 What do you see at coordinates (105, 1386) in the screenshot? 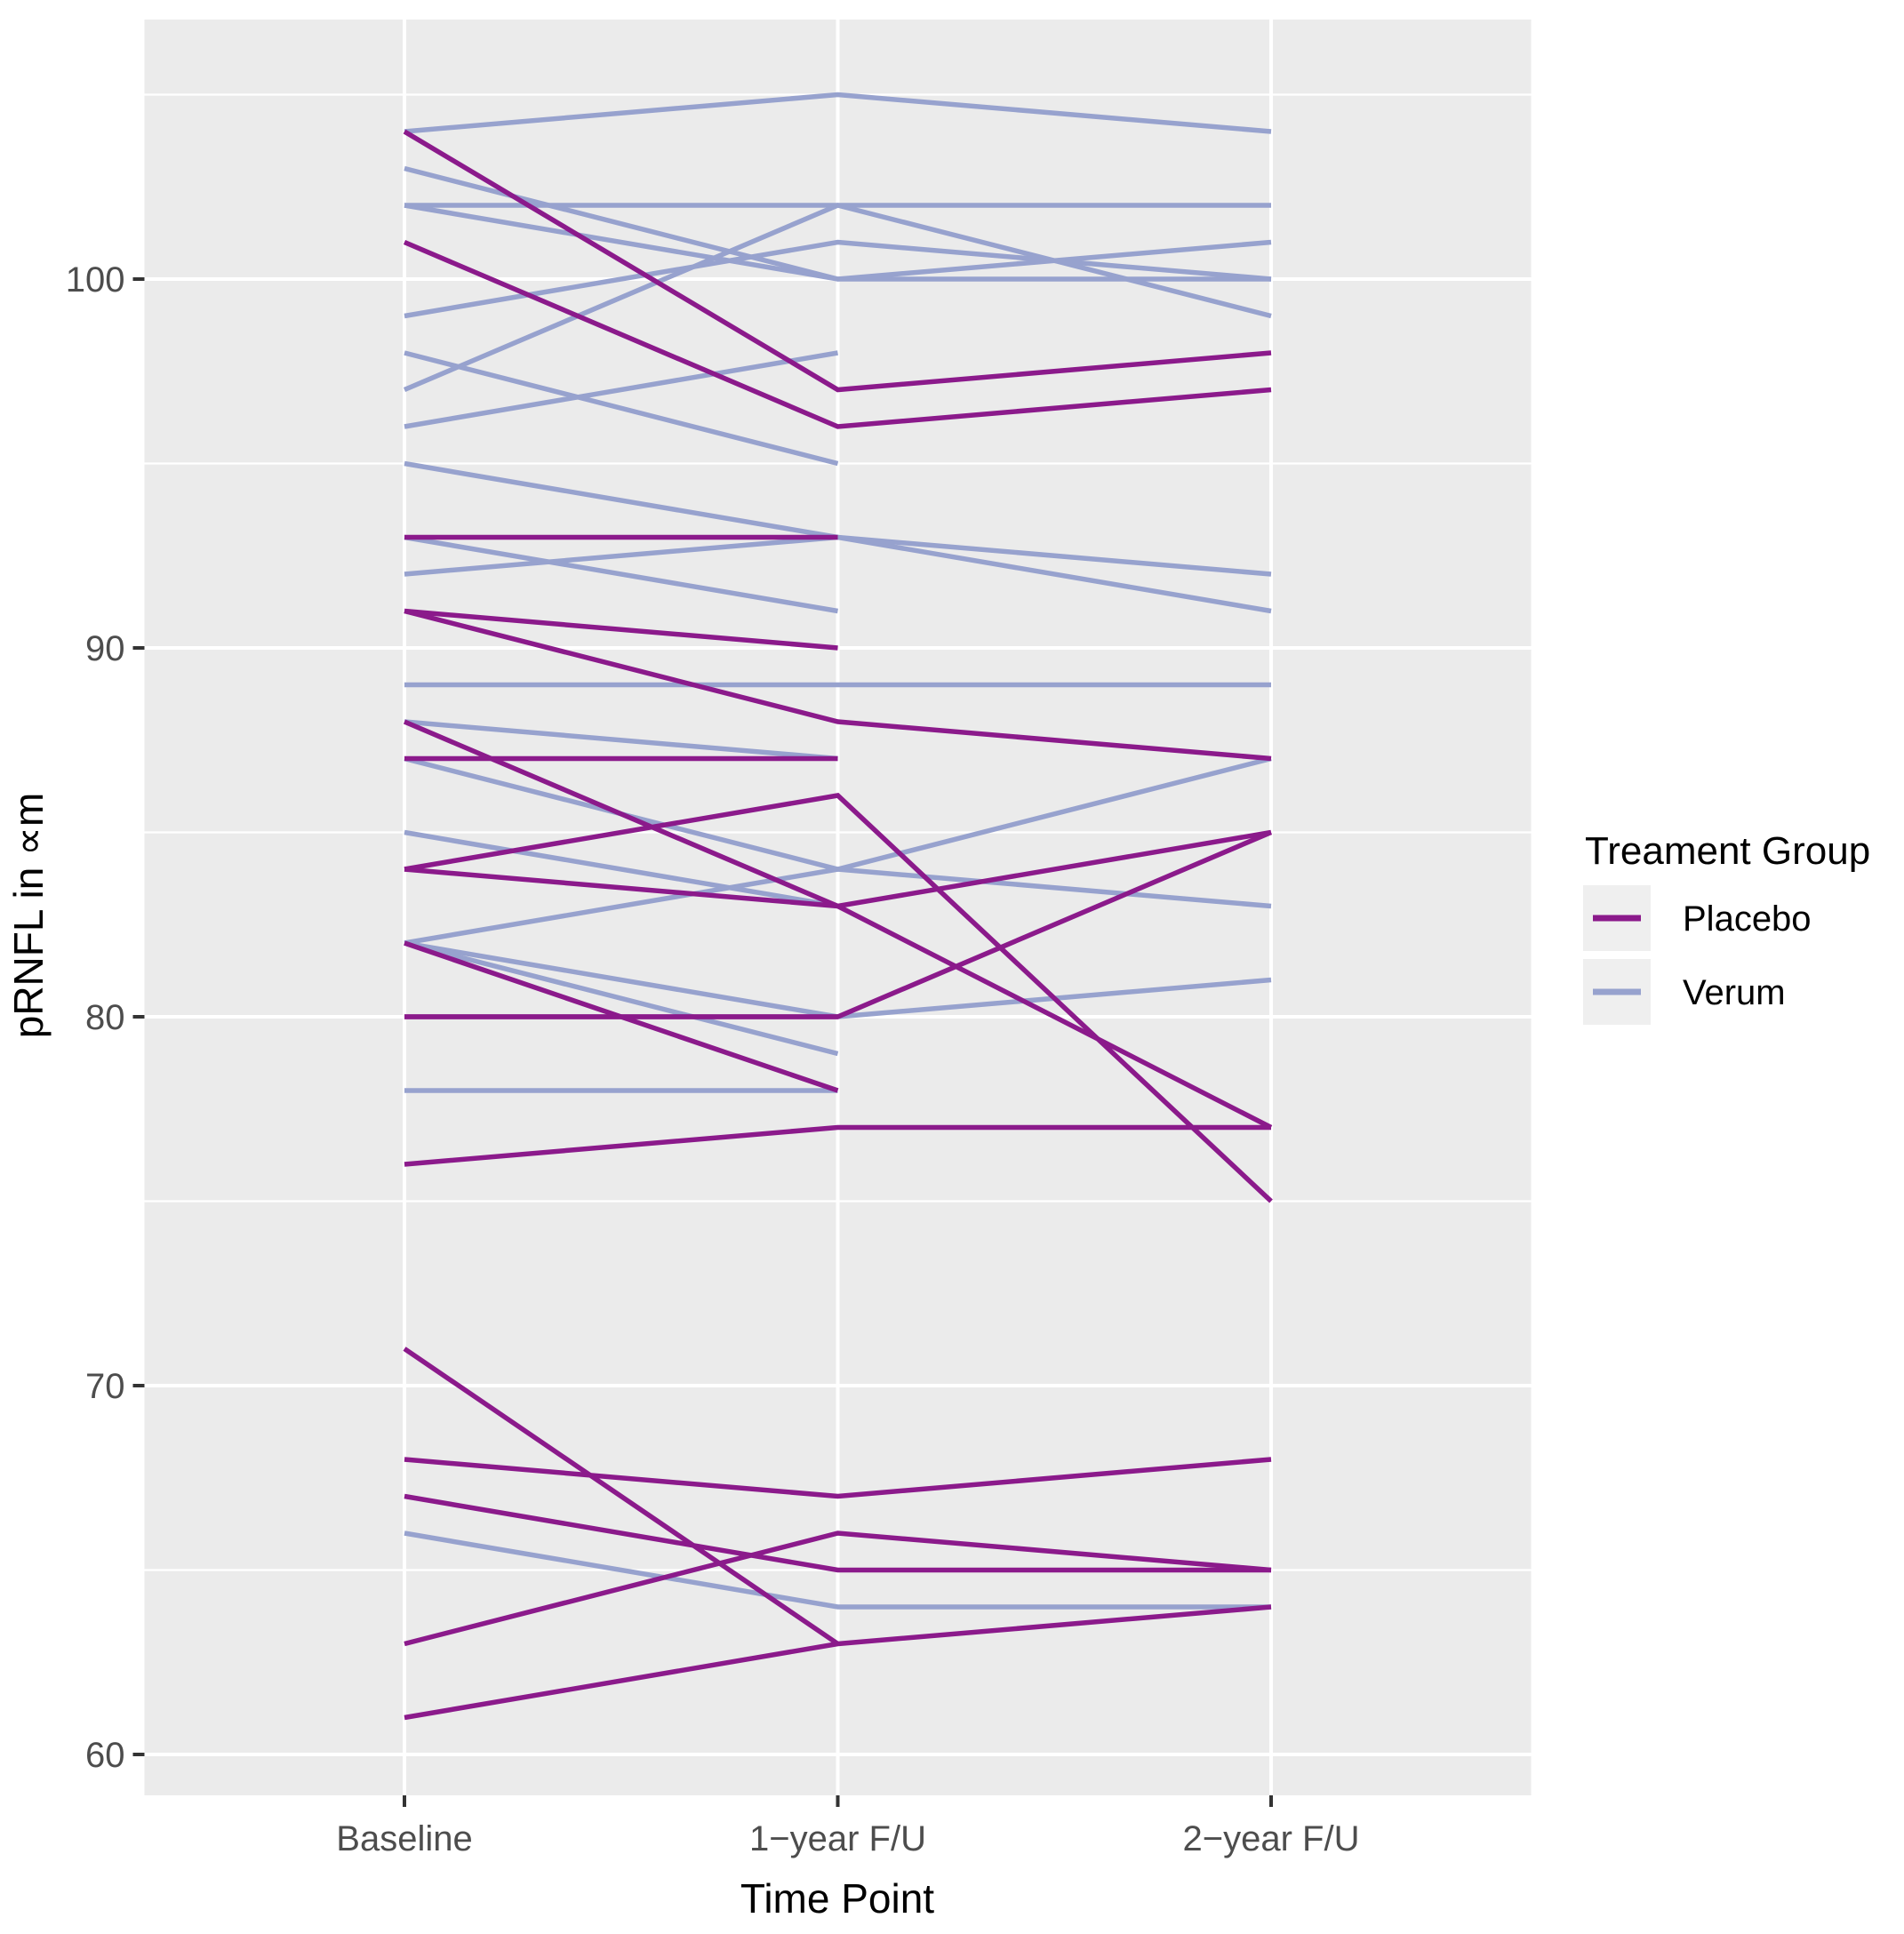
I see `y-tick-label-70: 70` at bounding box center [105, 1386].